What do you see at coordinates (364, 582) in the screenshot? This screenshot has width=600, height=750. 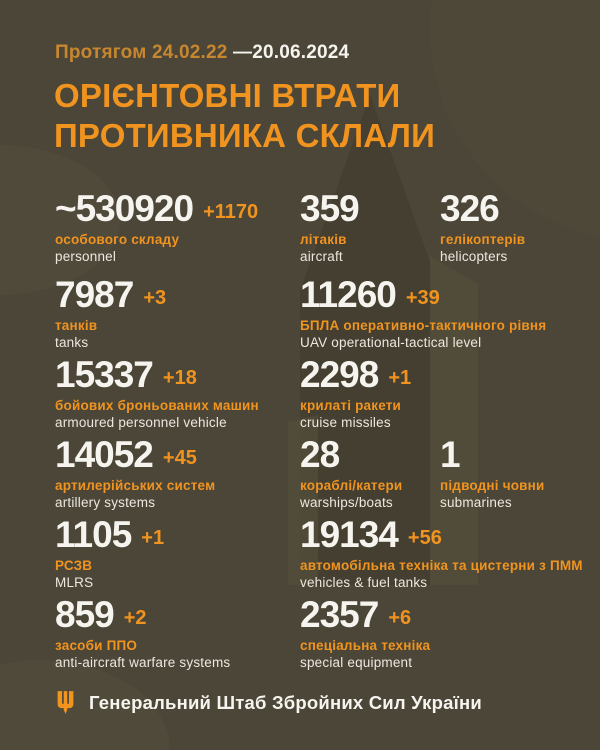 I see `stat-label-en: vehicles & fuel tanks` at bounding box center [364, 582].